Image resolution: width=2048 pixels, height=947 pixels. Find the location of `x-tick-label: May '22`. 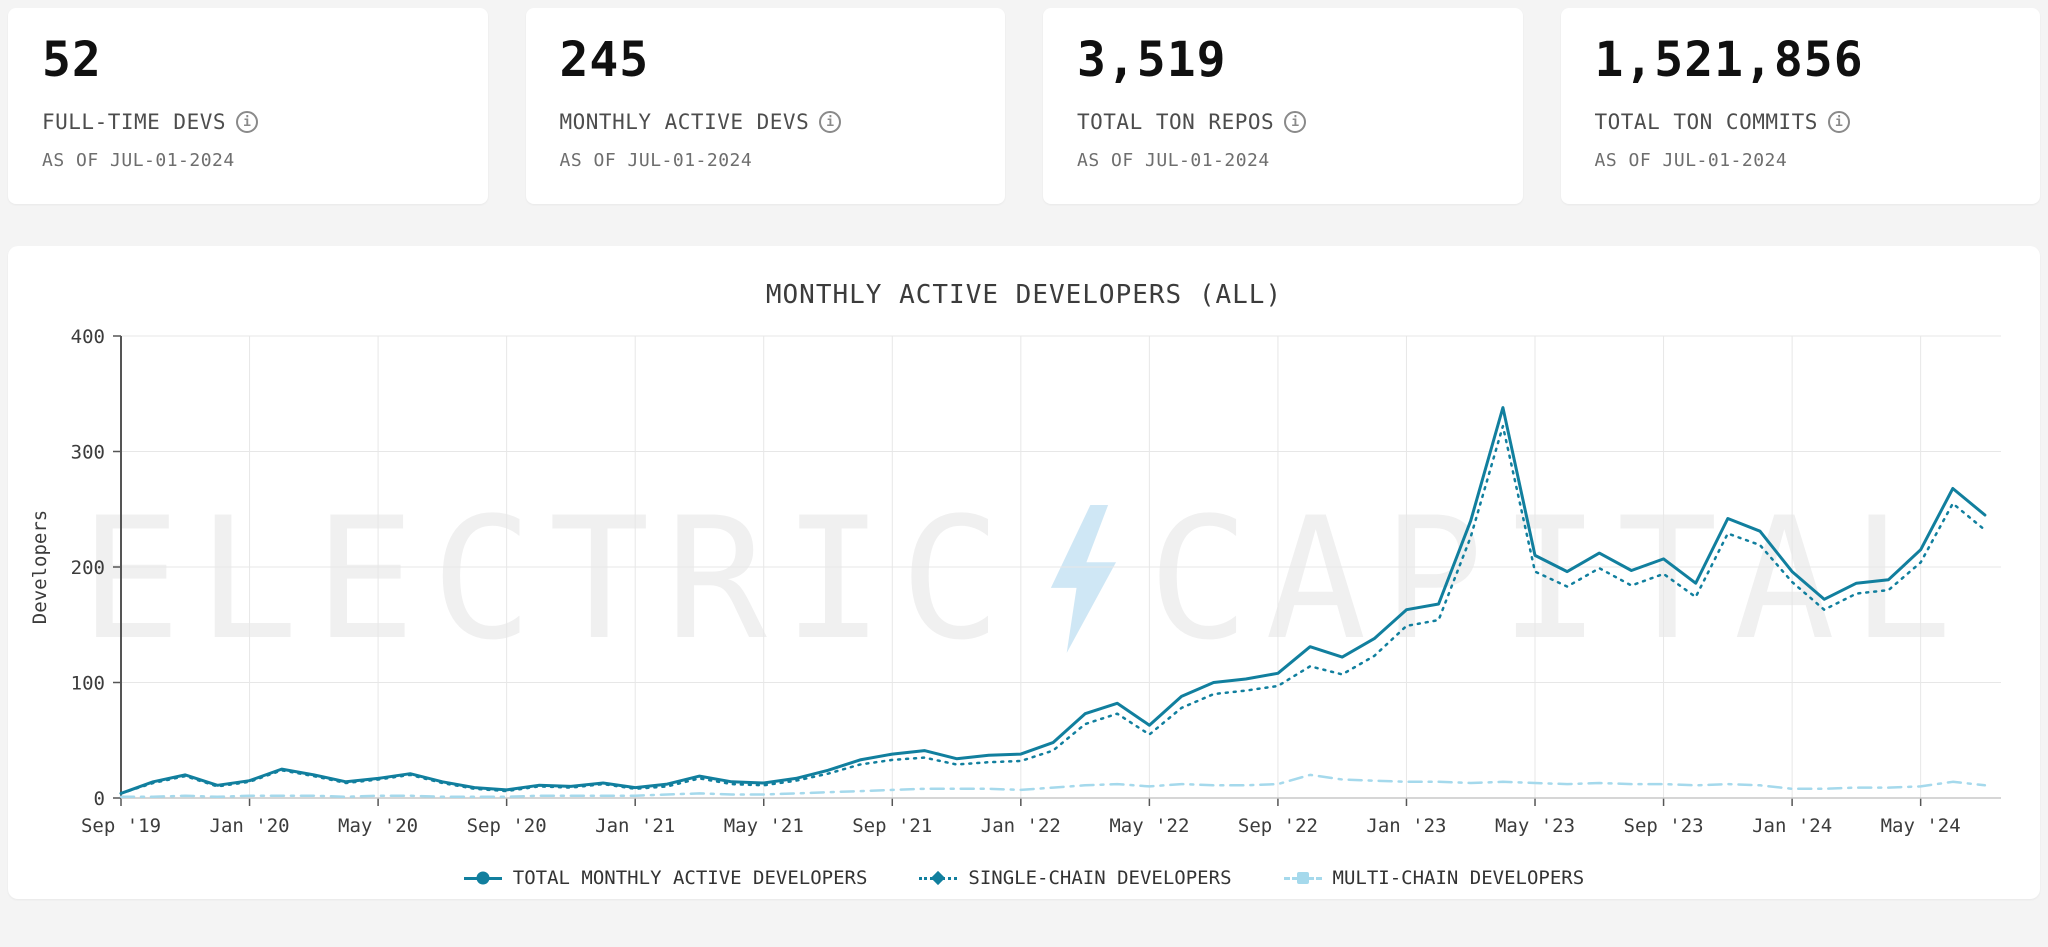

x-tick-label: May '22 is located at coordinates (1149, 826).